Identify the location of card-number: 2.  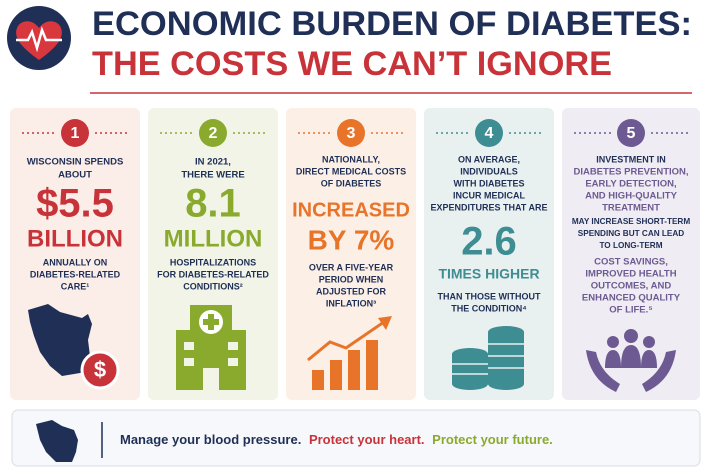
(213, 133).